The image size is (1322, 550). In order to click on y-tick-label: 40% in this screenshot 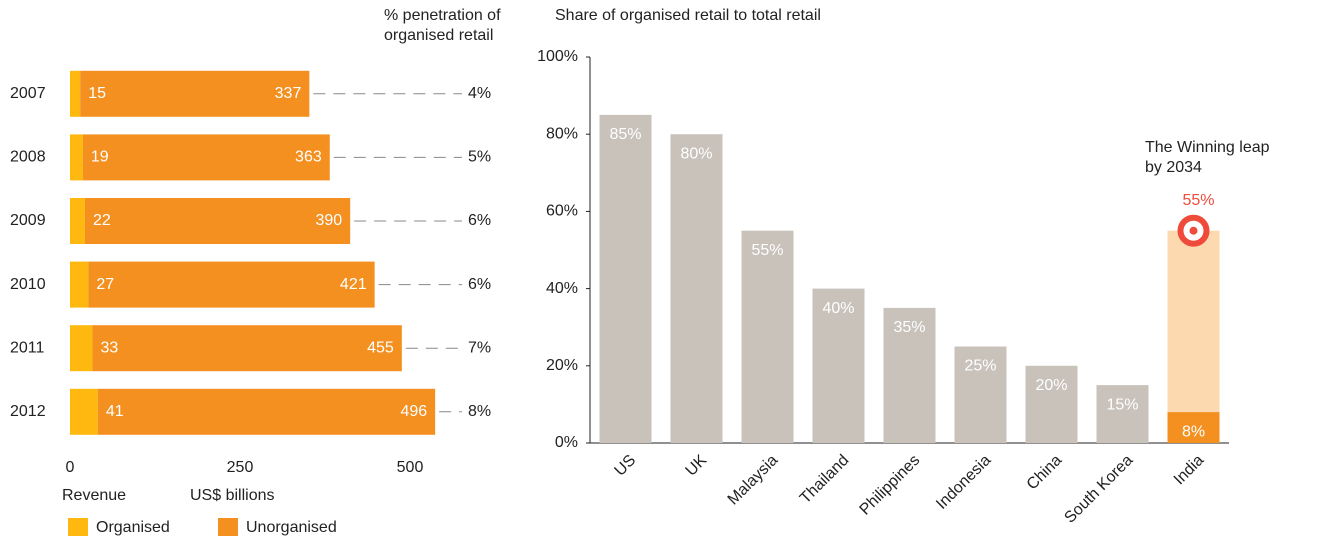, I will do `click(562, 288)`.